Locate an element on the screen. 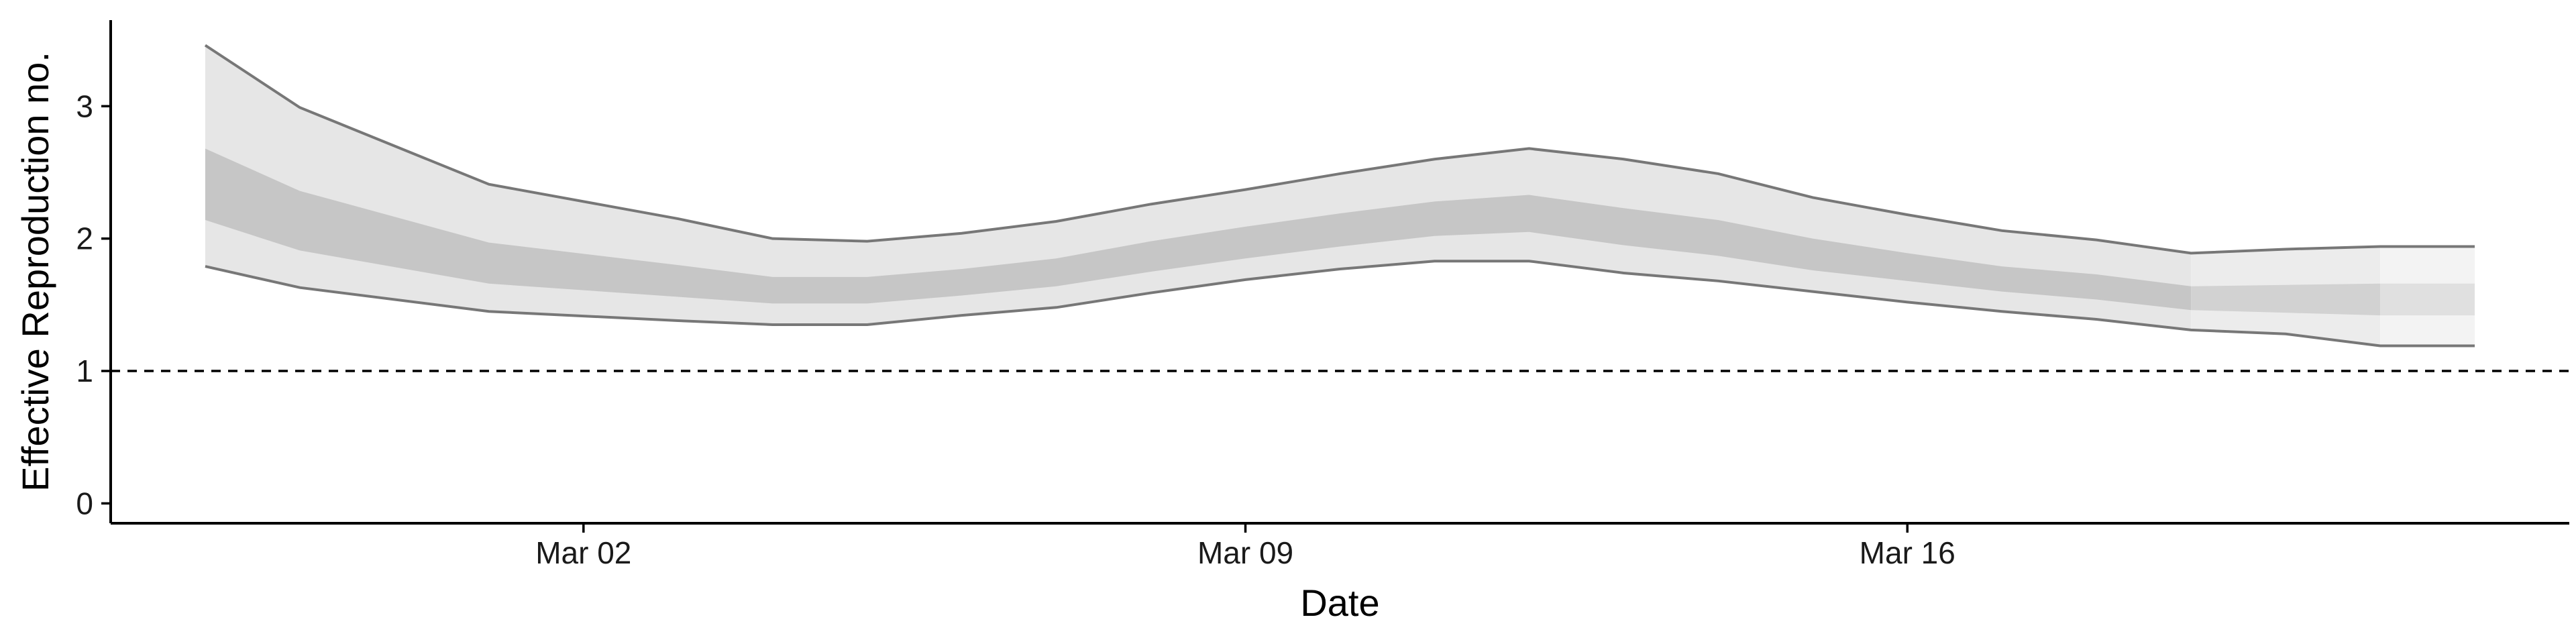 The height and width of the screenshot is (644, 2576). lower-90-edge-line is located at coordinates (1340, 303).